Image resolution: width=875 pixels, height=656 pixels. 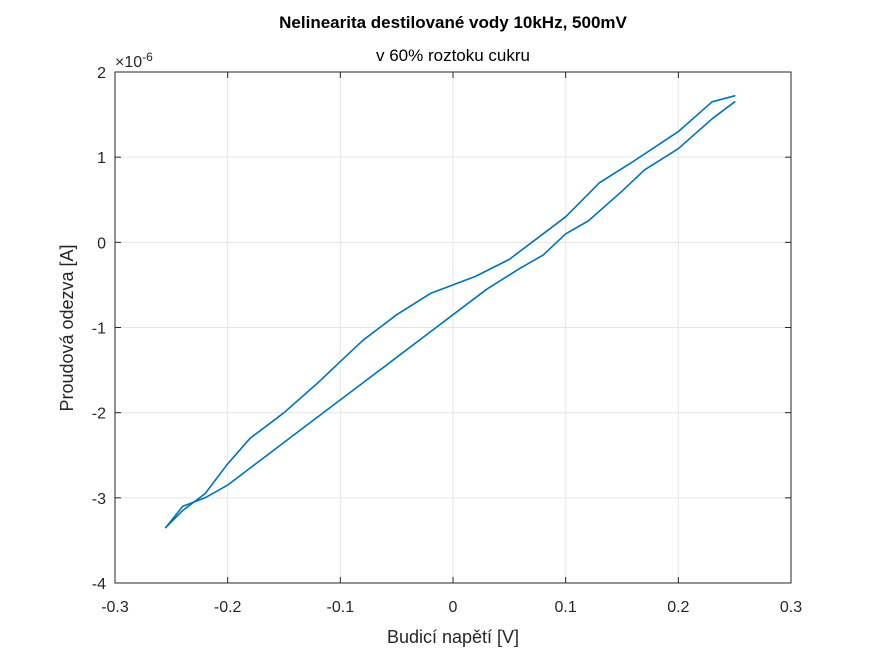 What do you see at coordinates (99, 584) in the screenshot?
I see `y-tick-label: -4` at bounding box center [99, 584].